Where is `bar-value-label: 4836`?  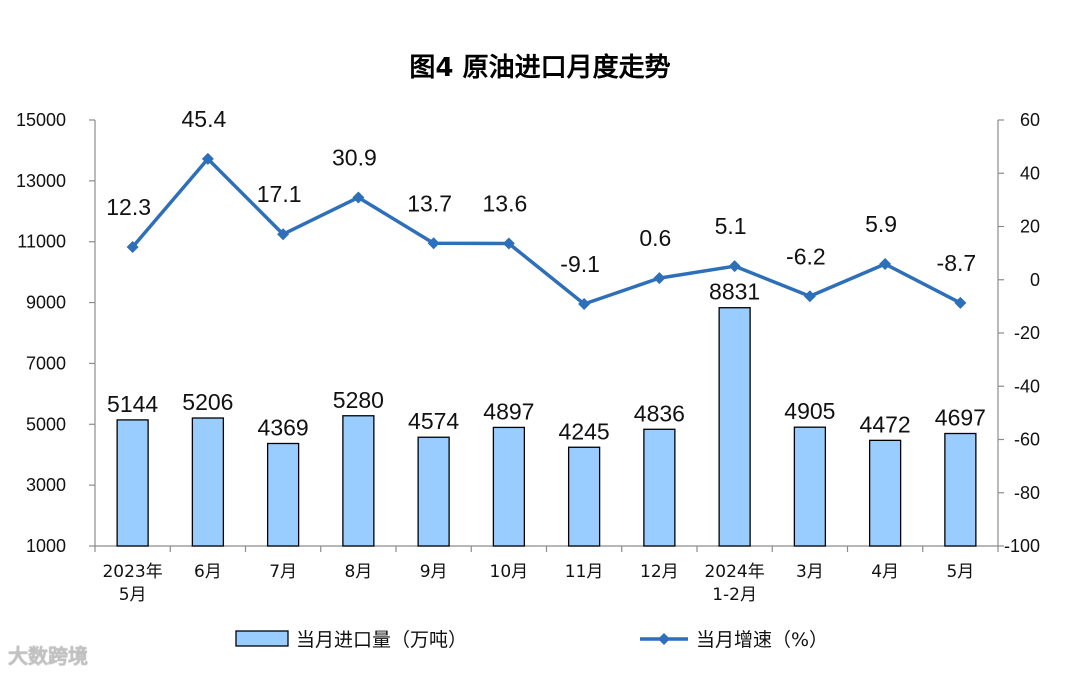
bar-value-label: 4836 is located at coordinates (659, 413).